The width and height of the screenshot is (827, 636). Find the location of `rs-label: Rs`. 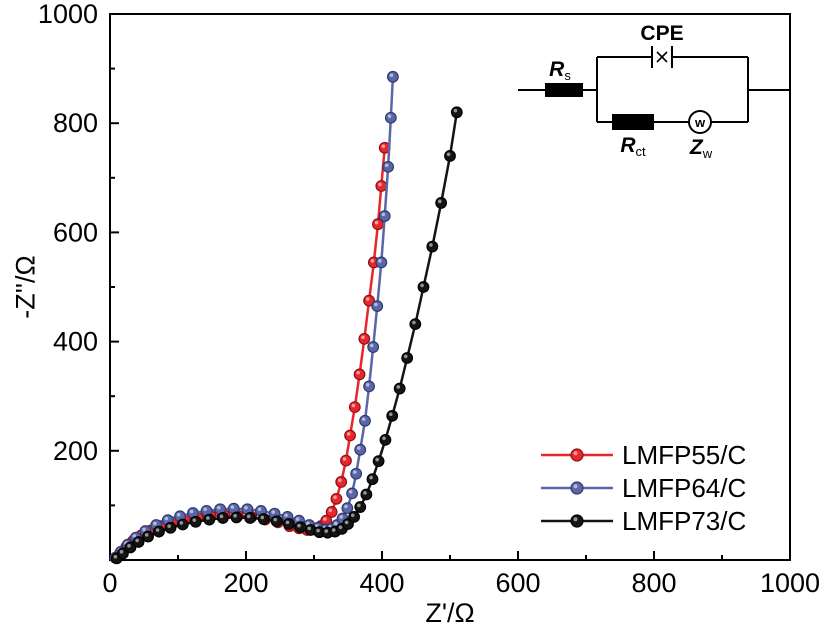

rs-label: Rs is located at coordinates (560, 70).